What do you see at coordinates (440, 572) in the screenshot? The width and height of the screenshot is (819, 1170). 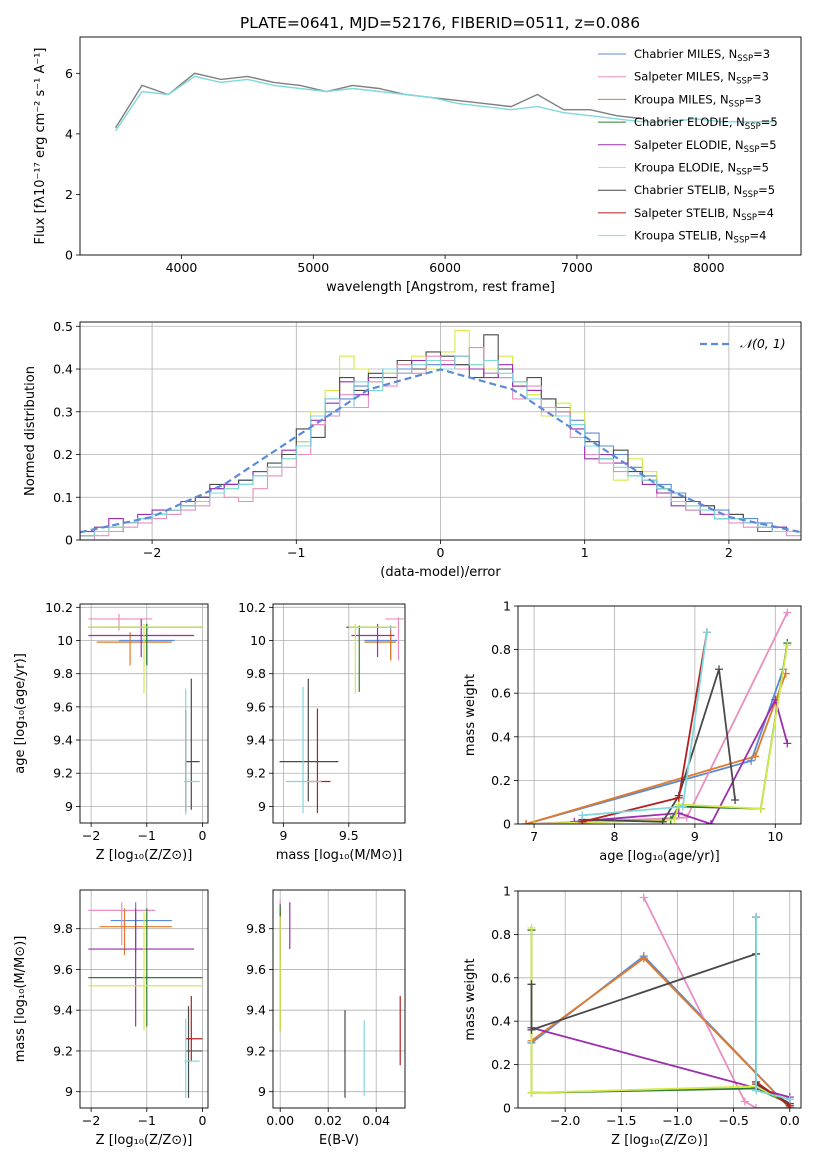 I see `x-axis-label: (data-model)/error` at bounding box center [440, 572].